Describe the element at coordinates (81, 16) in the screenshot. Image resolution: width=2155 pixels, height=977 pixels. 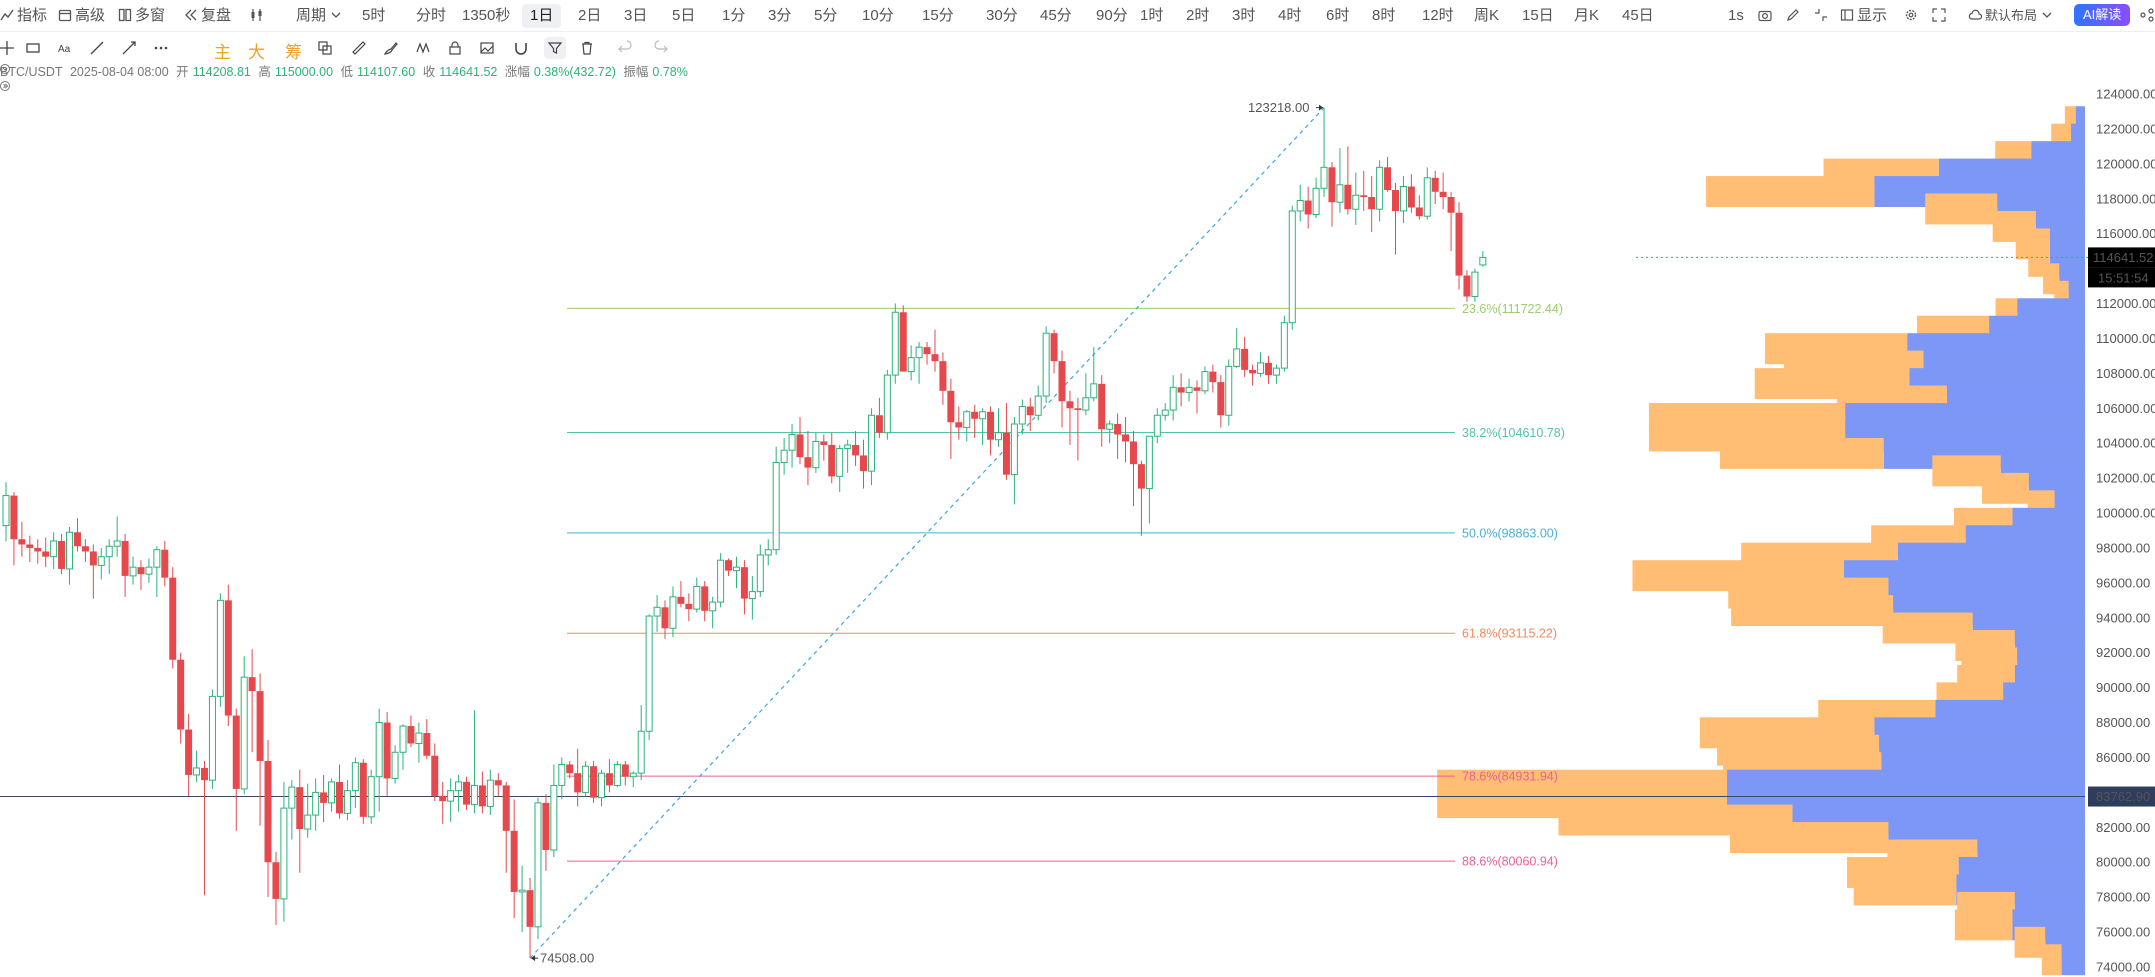
I see `period-tab-1: 高级` at that location.